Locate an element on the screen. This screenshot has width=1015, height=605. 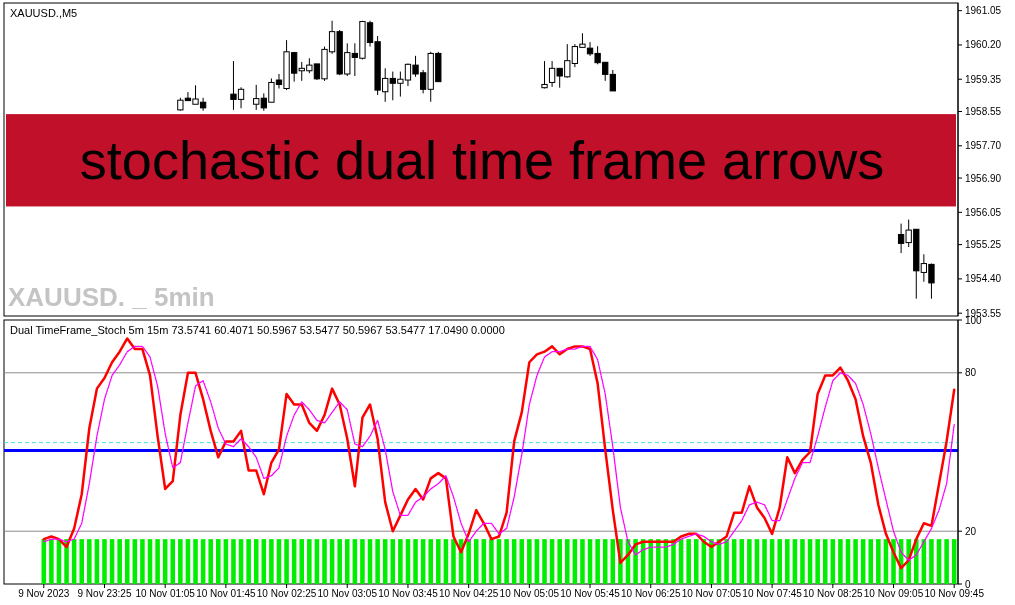
chart-title: XAUUSD.,M5 is located at coordinates (44, 13).